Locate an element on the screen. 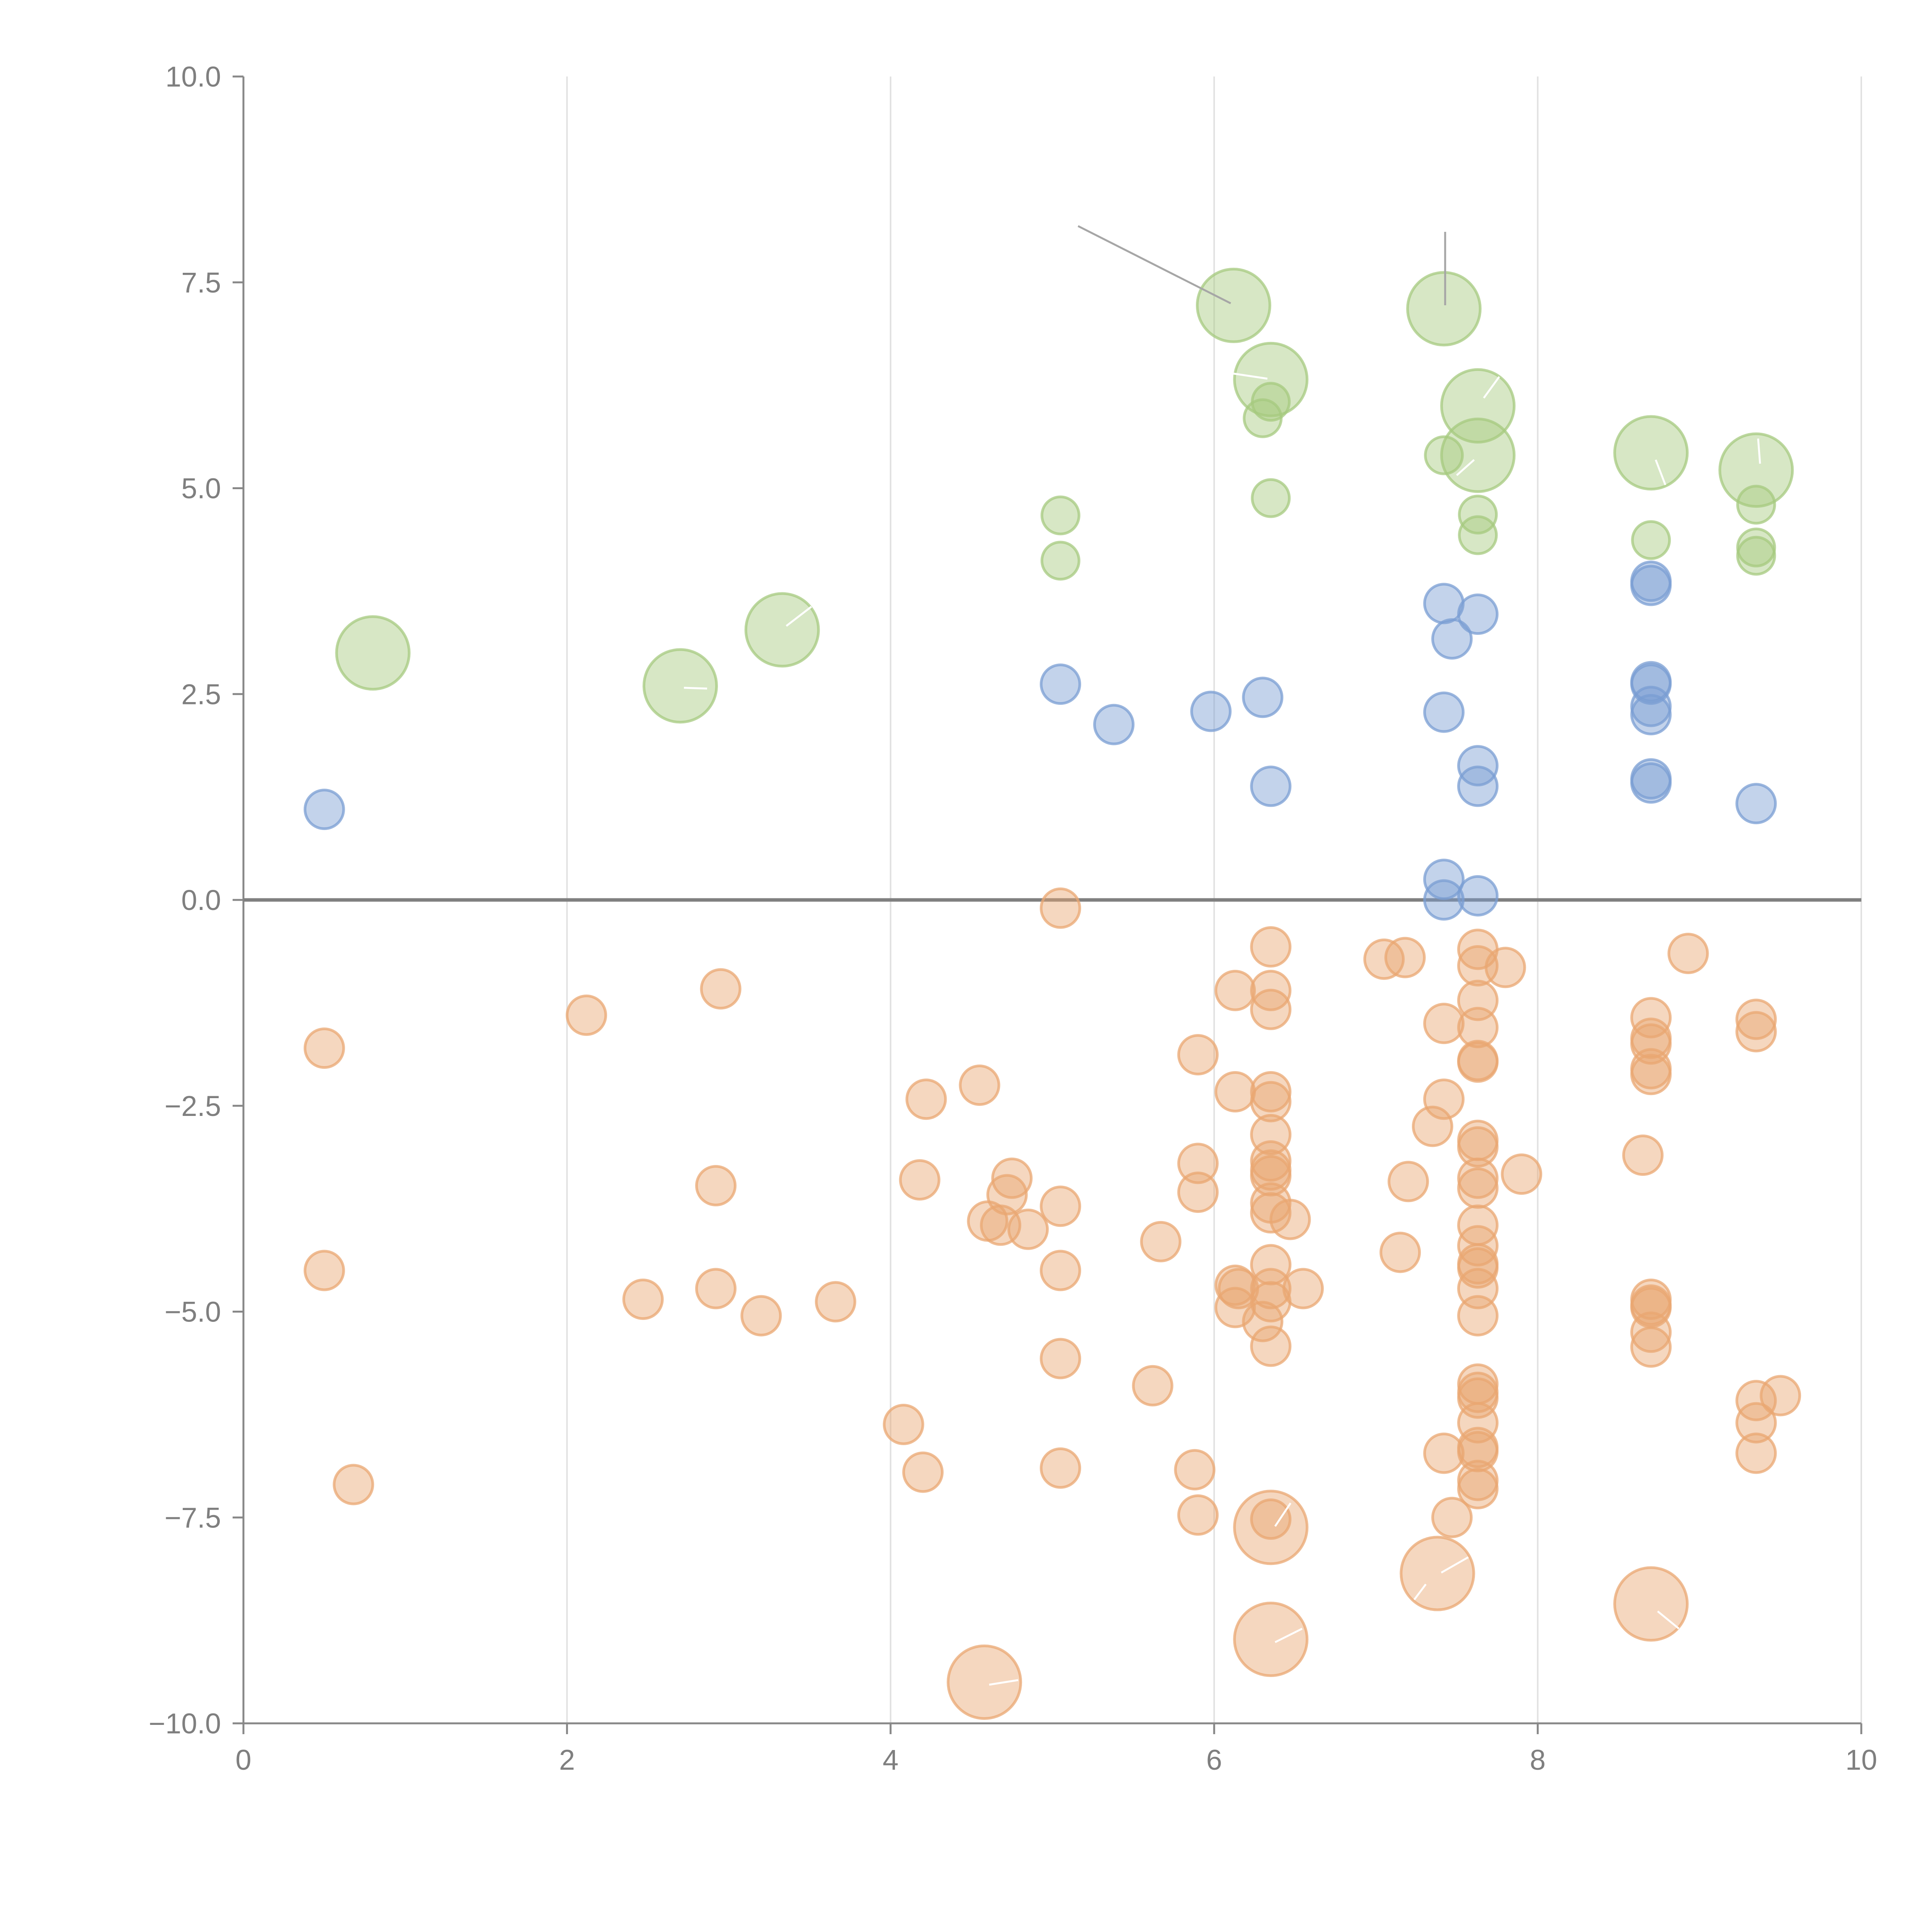  y-tick-label: 2.5 is located at coordinates (201, 694).